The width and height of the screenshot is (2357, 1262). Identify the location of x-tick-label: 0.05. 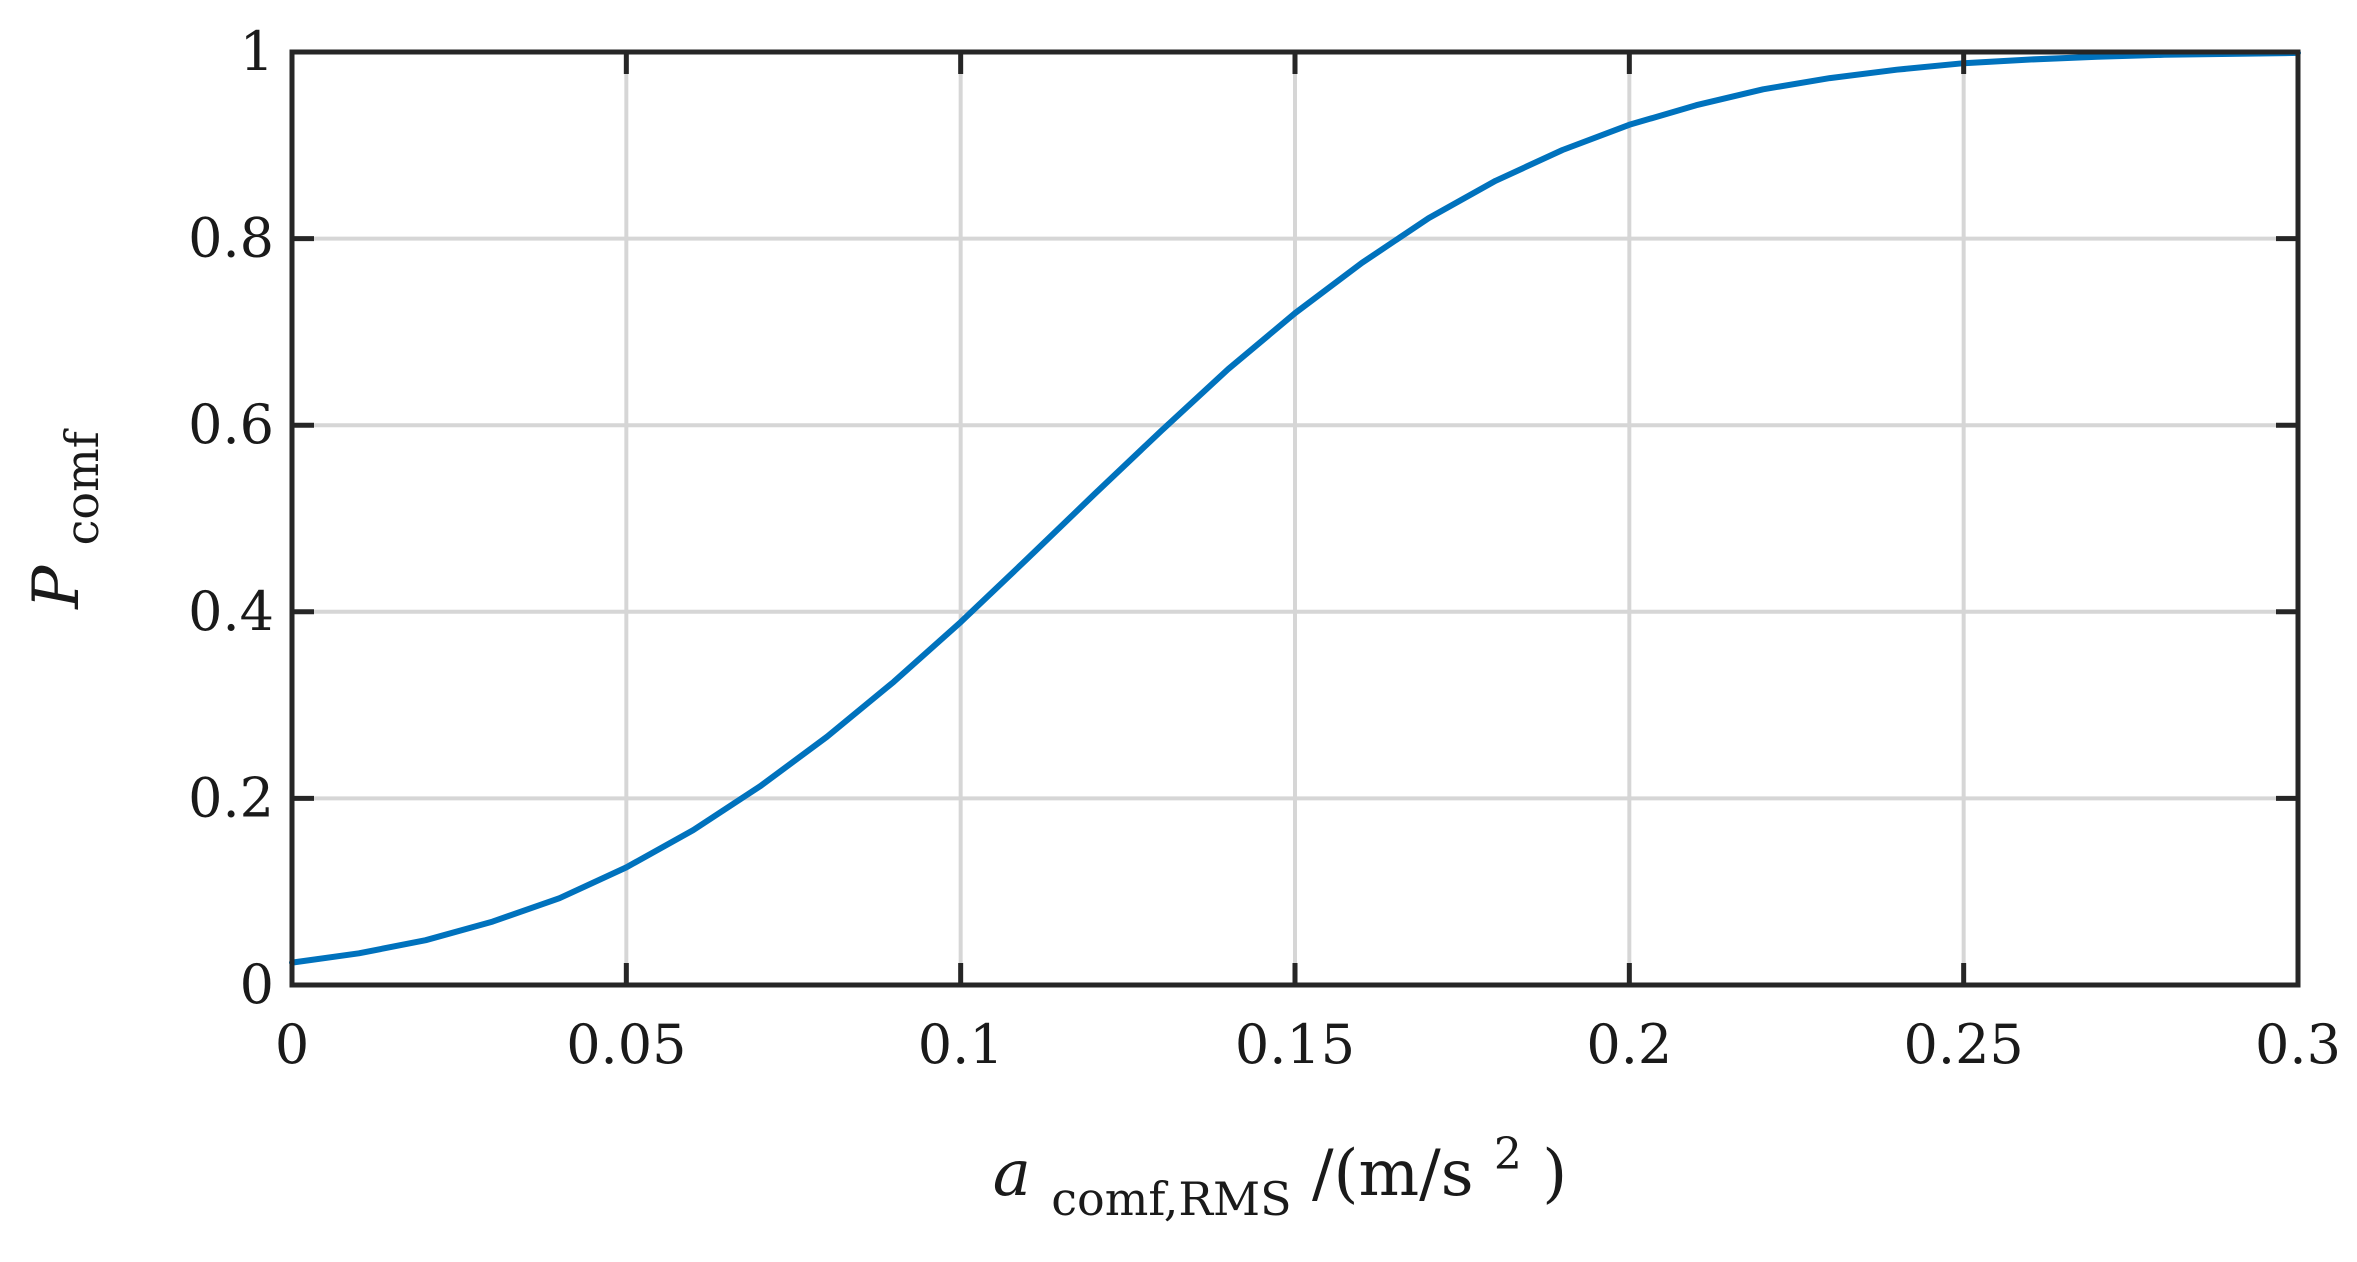
(626, 1044).